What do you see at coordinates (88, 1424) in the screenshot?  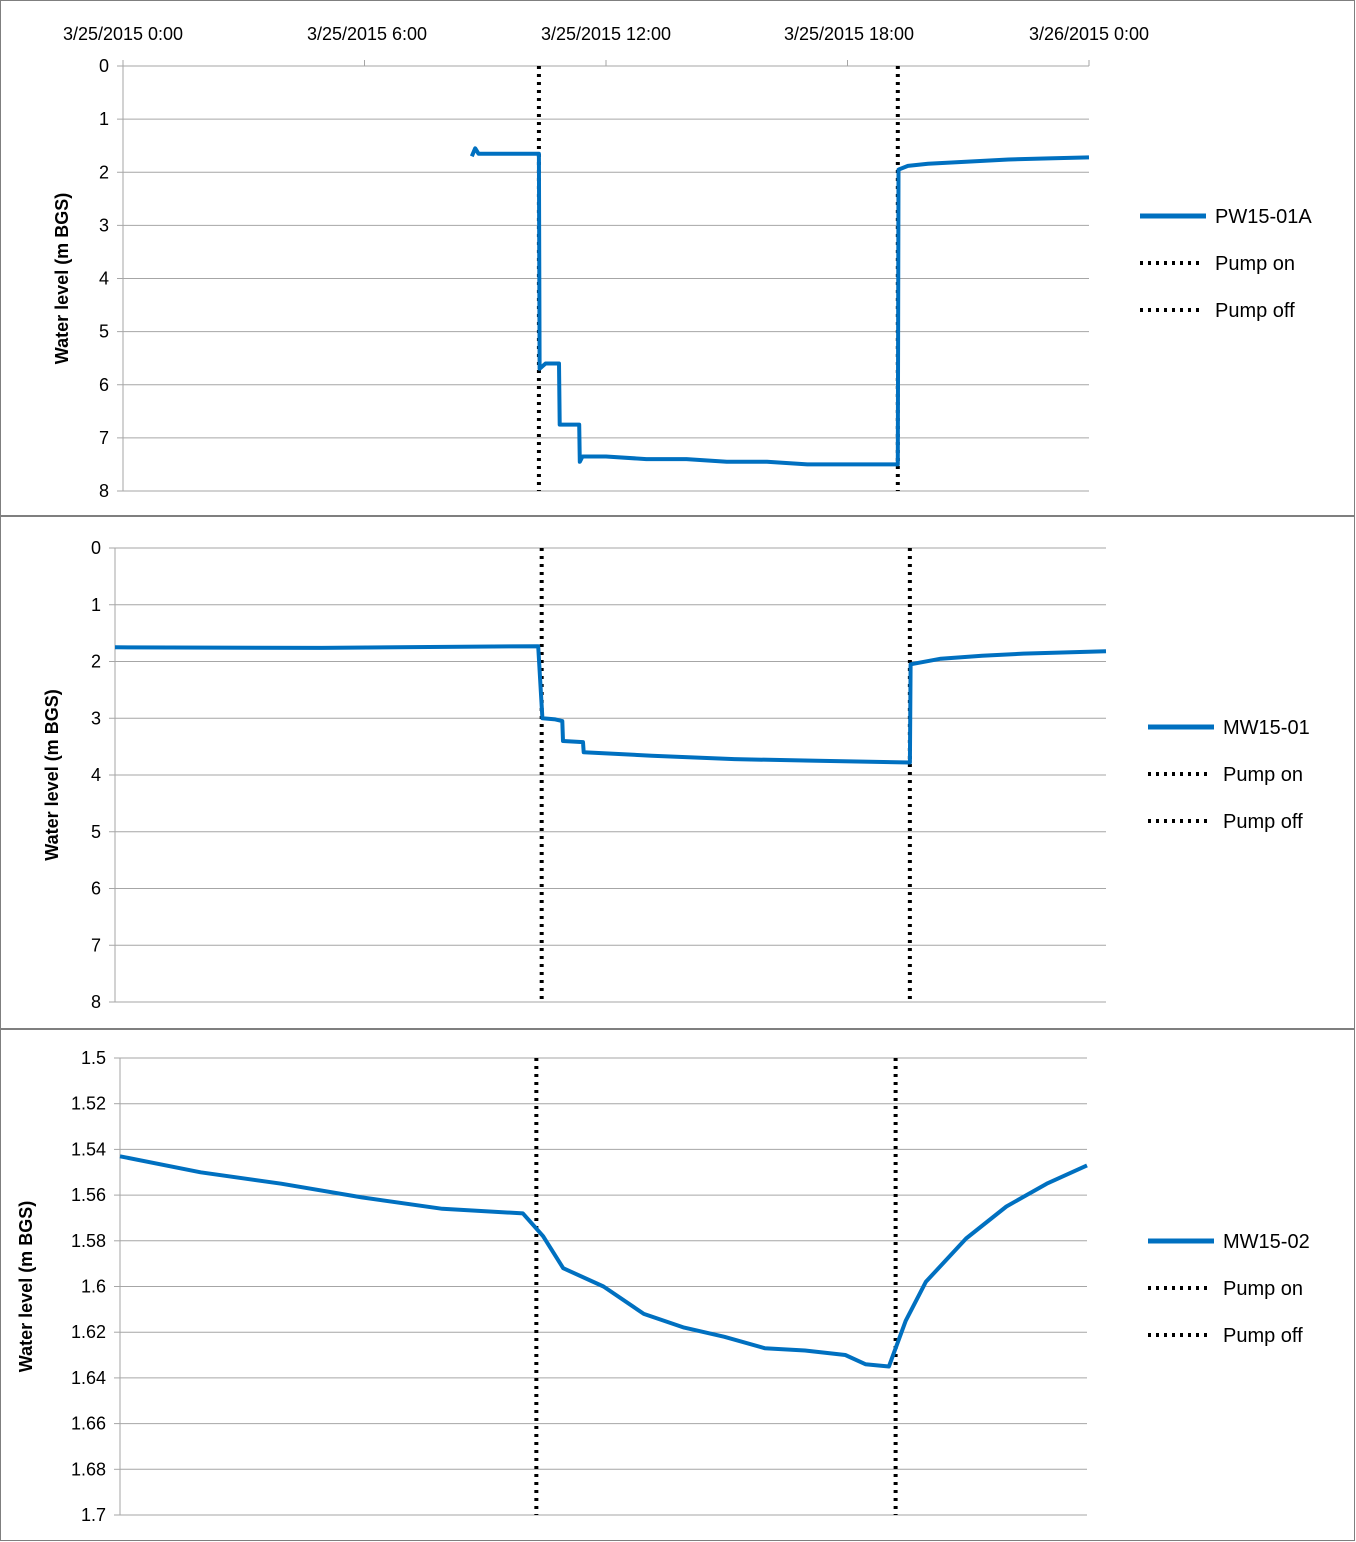 I see `y-tick-label: 1.66` at bounding box center [88, 1424].